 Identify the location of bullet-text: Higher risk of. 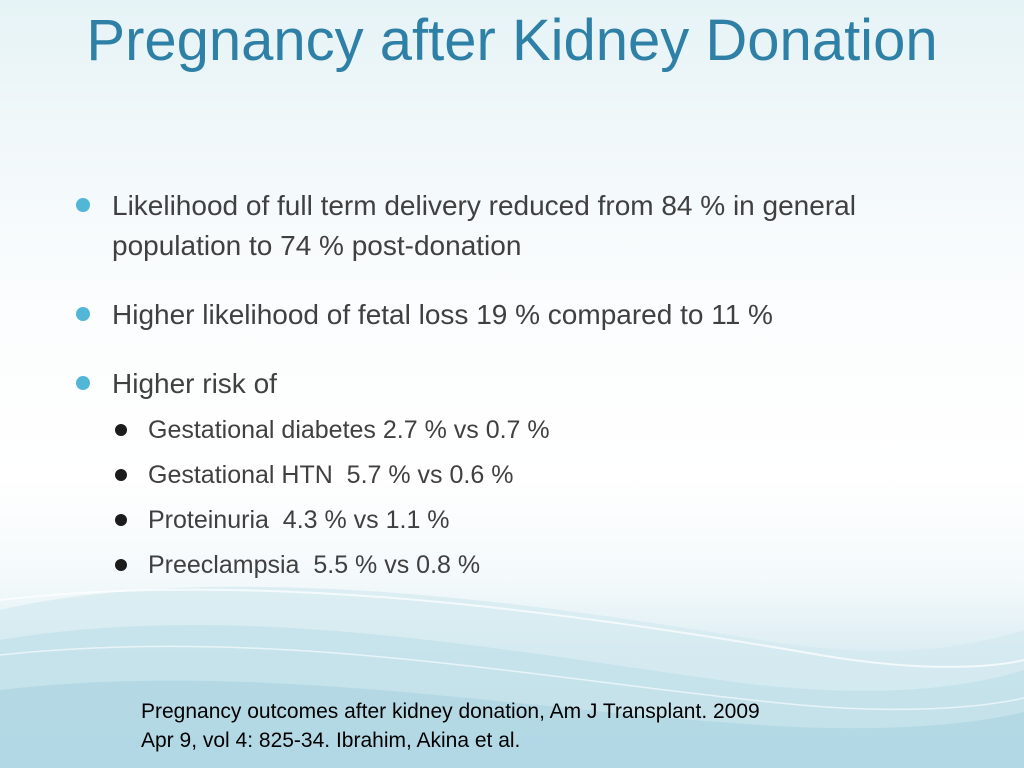
(194, 383).